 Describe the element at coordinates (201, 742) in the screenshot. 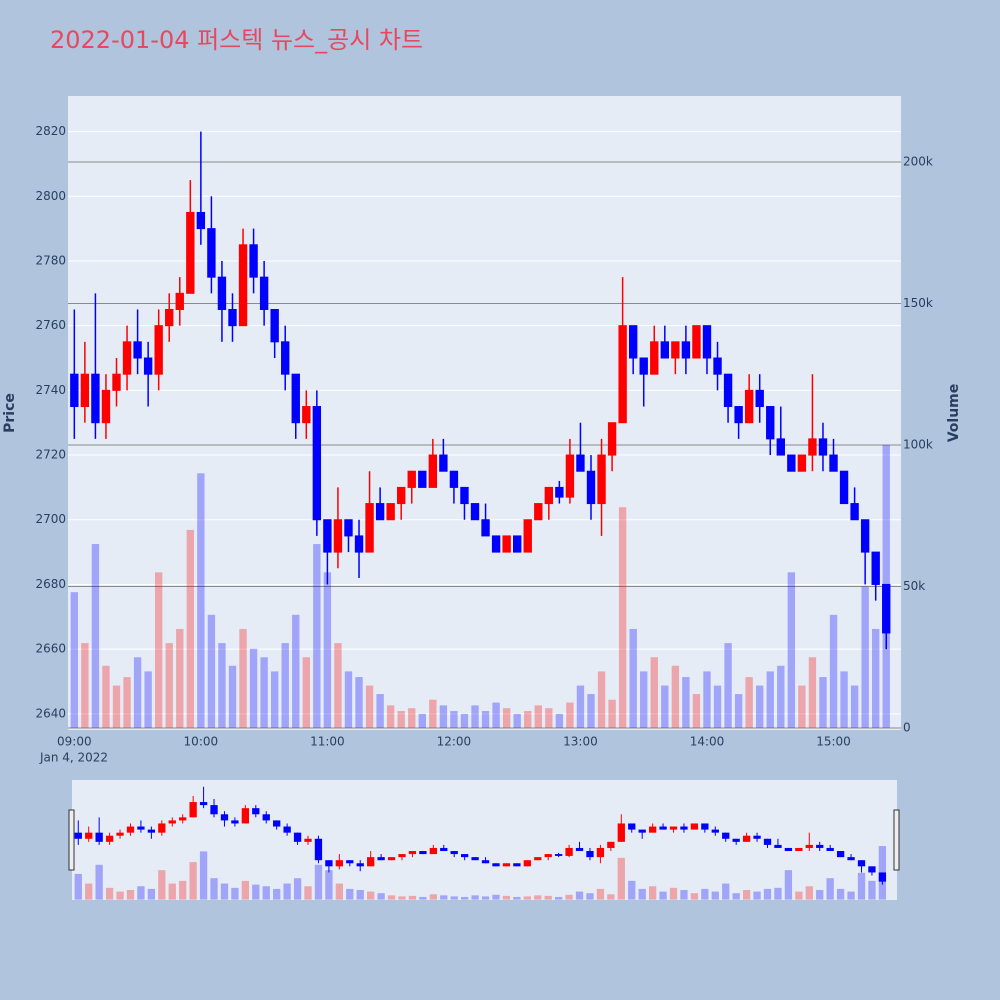

I see `x-tick-label: 10:00` at that location.